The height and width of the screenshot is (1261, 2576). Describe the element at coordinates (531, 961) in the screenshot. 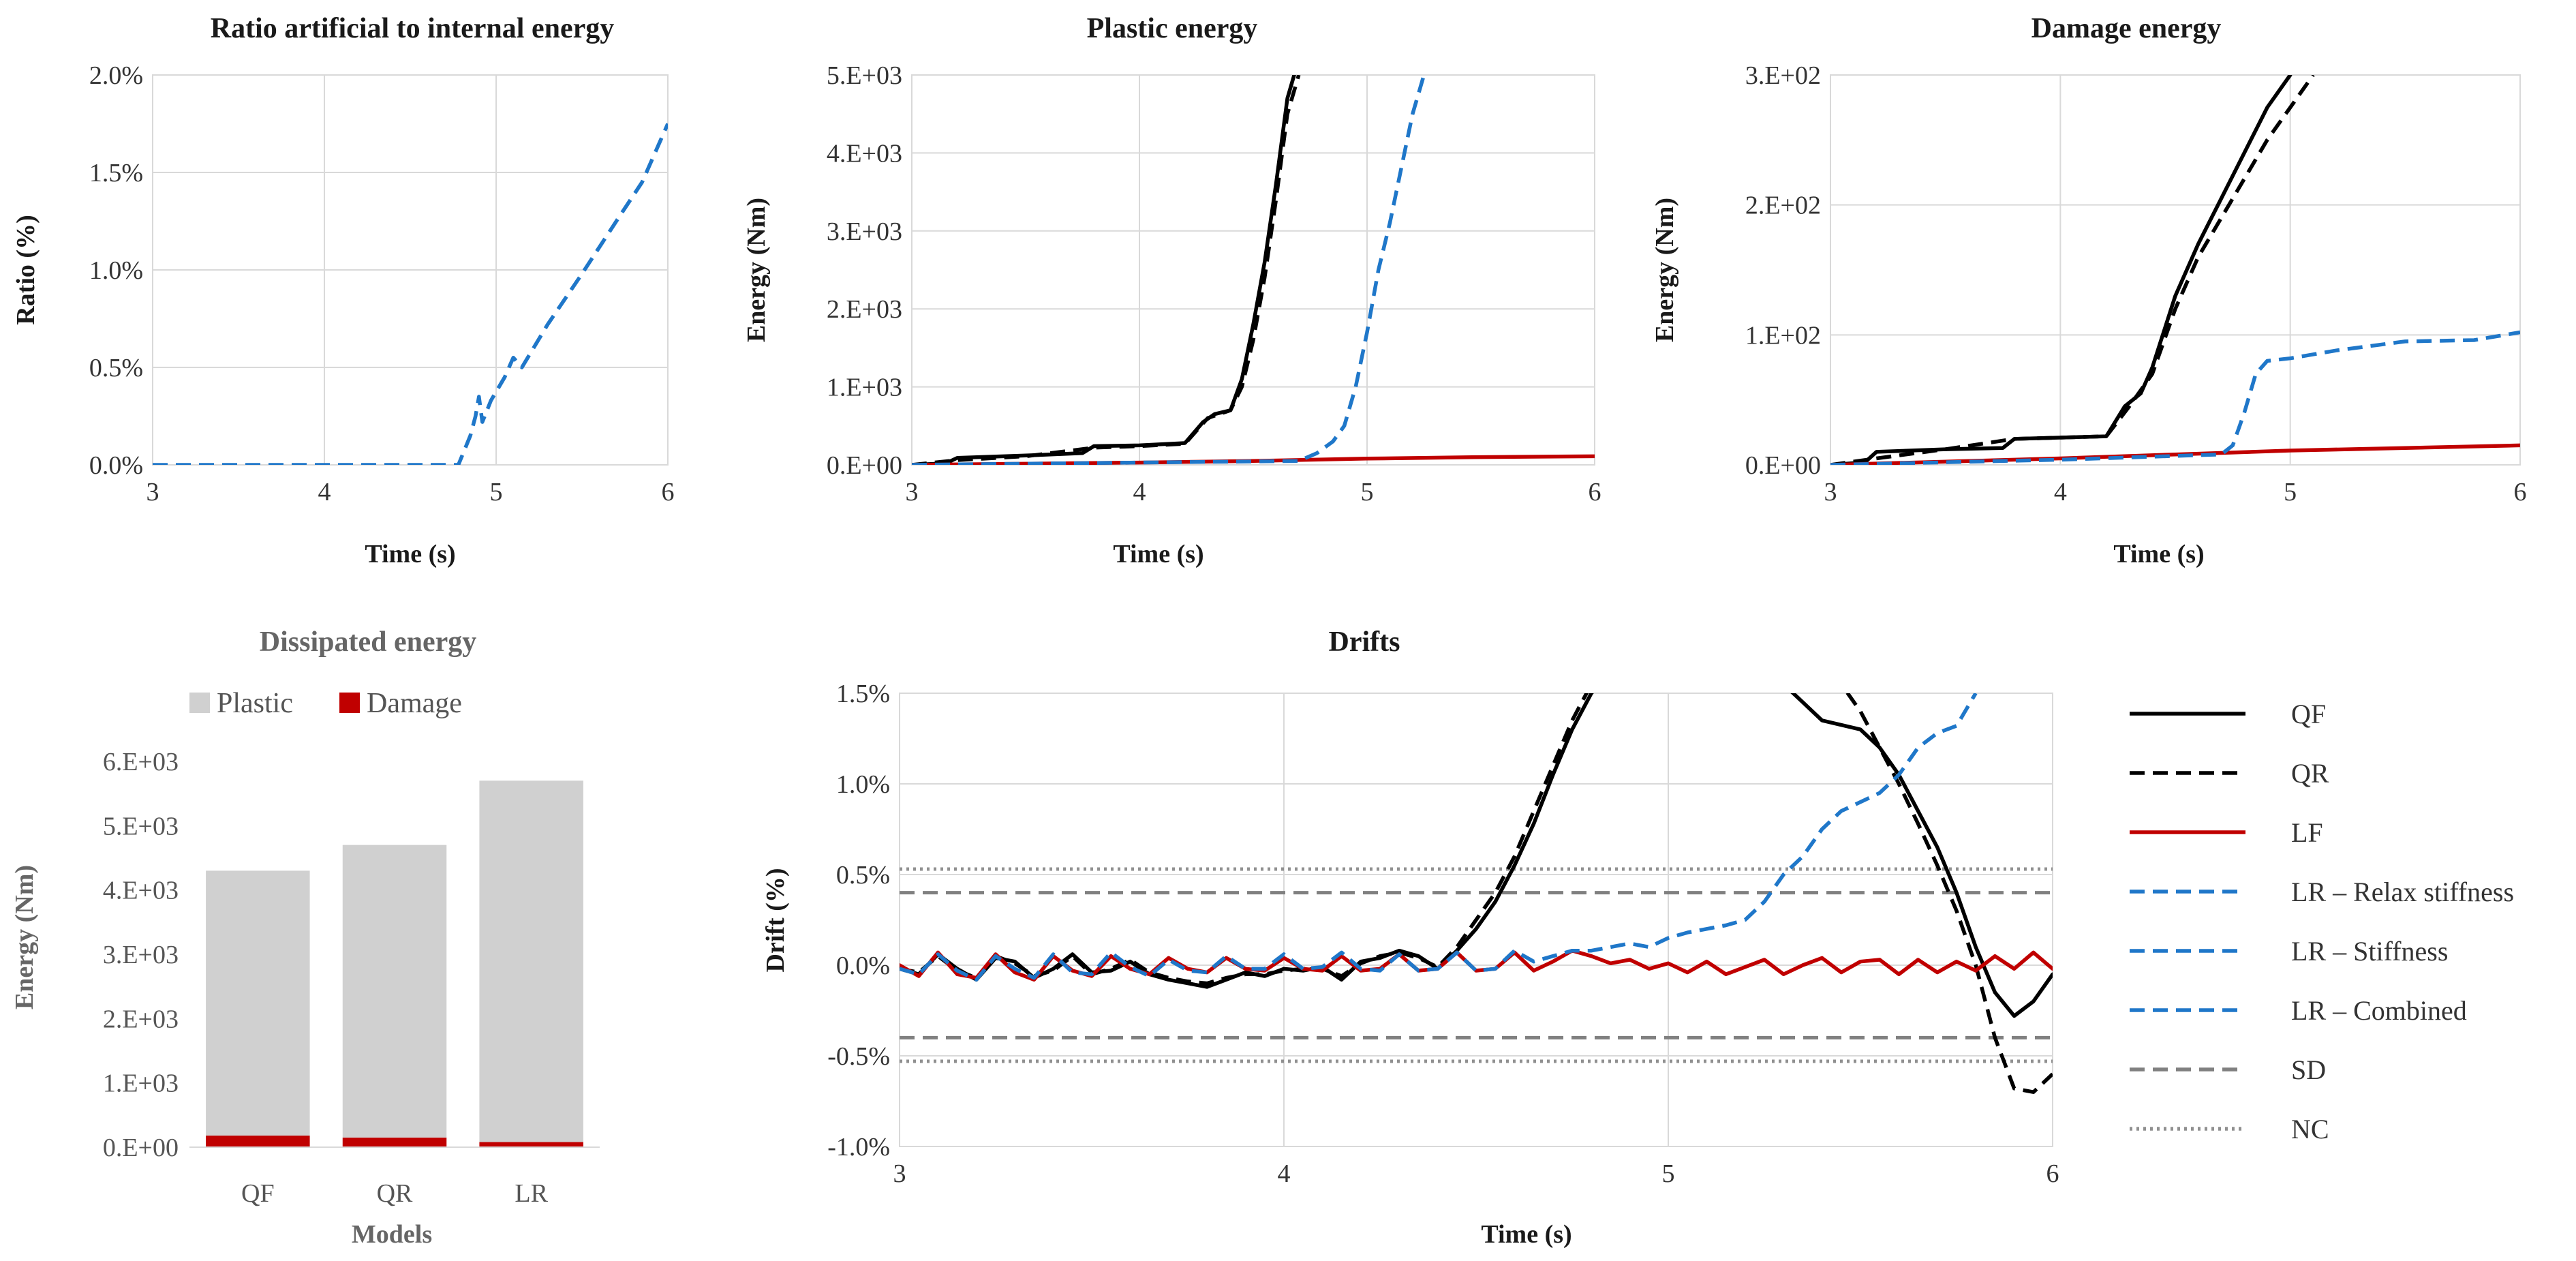

I see `bar-plastic-lr` at that location.